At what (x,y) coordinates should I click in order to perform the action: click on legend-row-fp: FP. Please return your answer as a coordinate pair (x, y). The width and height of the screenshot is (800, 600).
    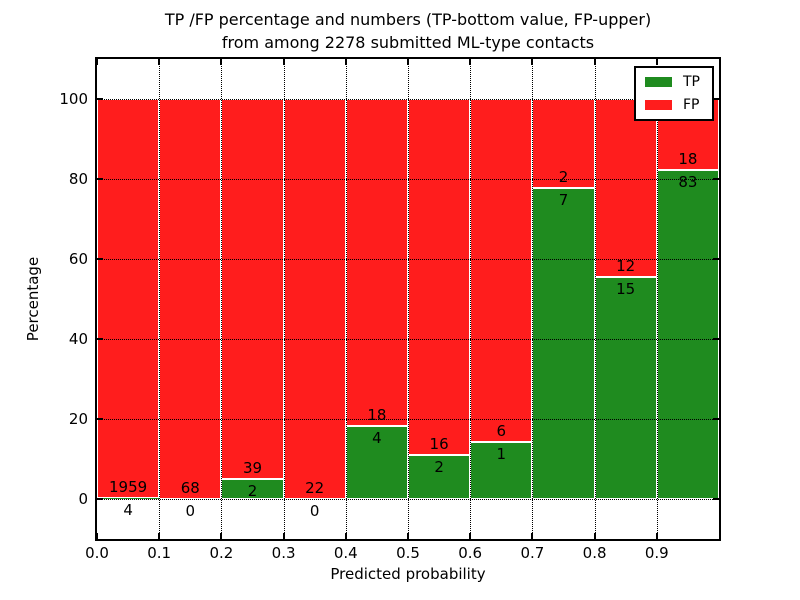
    Looking at the image, I should click on (672, 105).